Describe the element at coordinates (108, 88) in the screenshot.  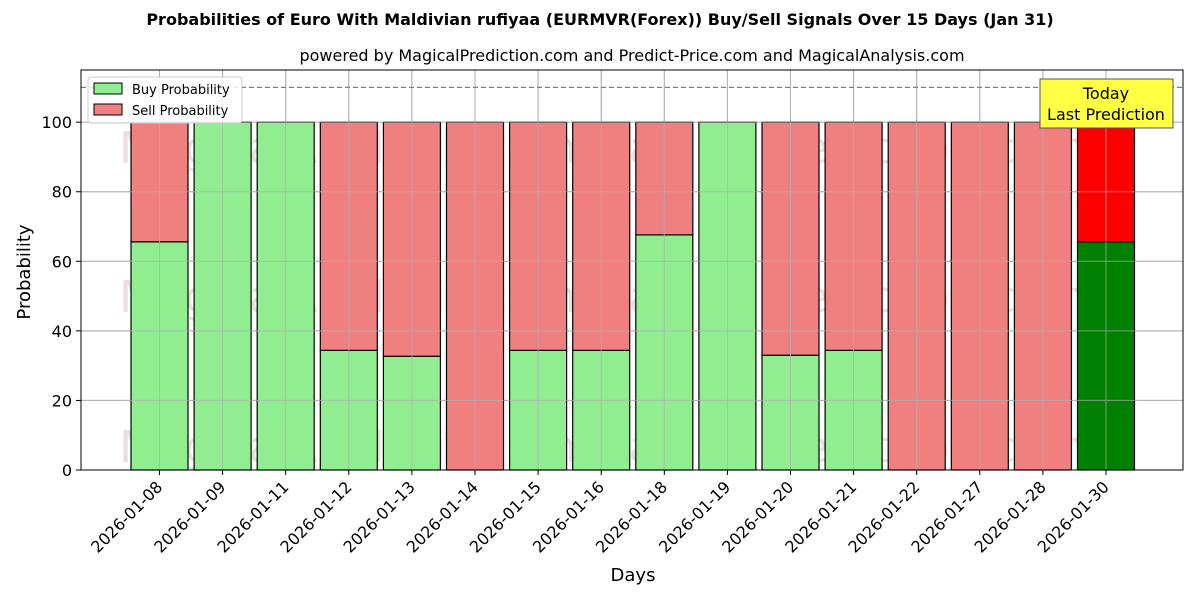
I see `legend-swatch-buy` at that location.